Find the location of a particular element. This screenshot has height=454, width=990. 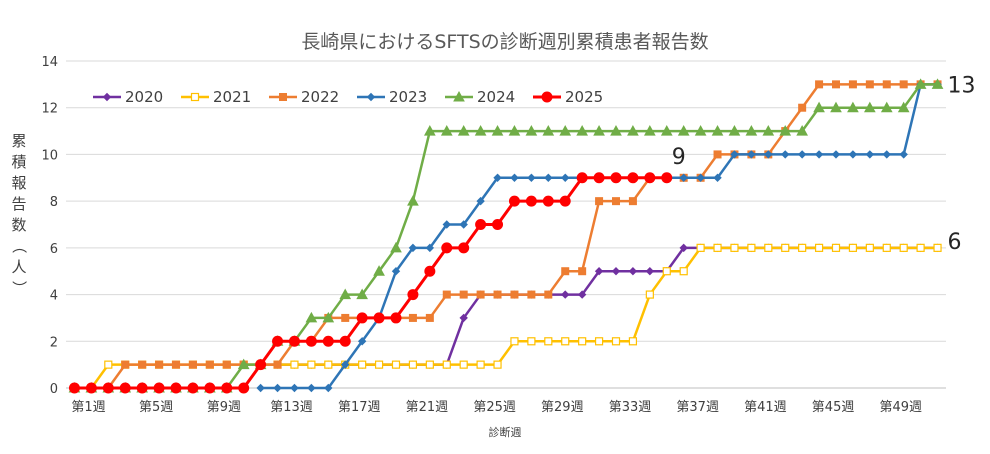

y-label-char: 積 is located at coordinates (18, 162).